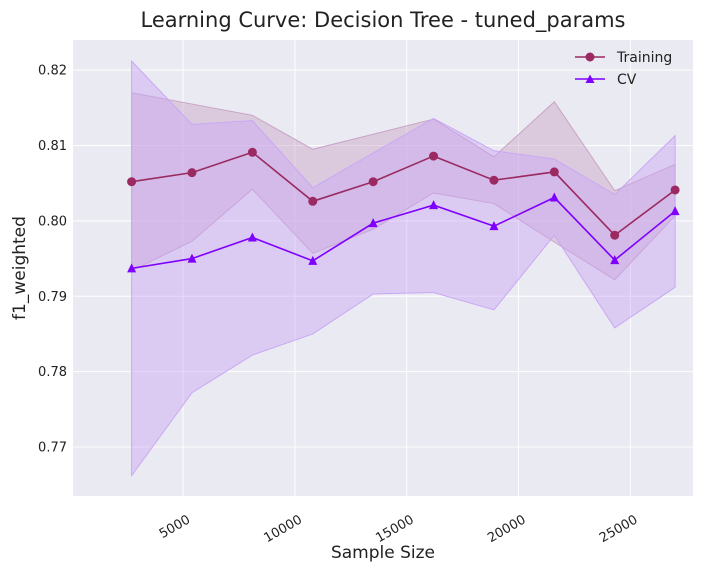 This screenshot has height=572, width=702. Describe the element at coordinates (590, 78) in the screenshot. I see `legend-cv-marker` at that location.